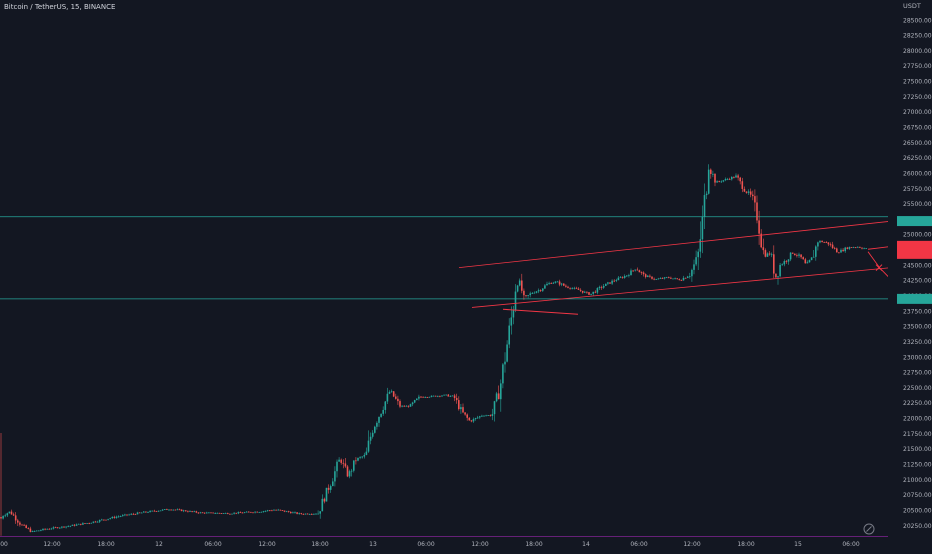 The height and width of the screenshot is (554, 932). I want to click on y-tick-label: 21500.00, so click(917, 449).